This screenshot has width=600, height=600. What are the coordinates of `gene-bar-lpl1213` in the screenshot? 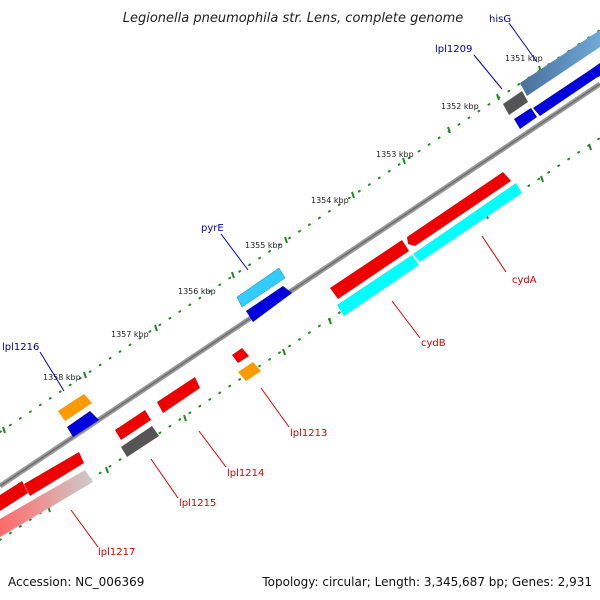 It's located at (249, 371).